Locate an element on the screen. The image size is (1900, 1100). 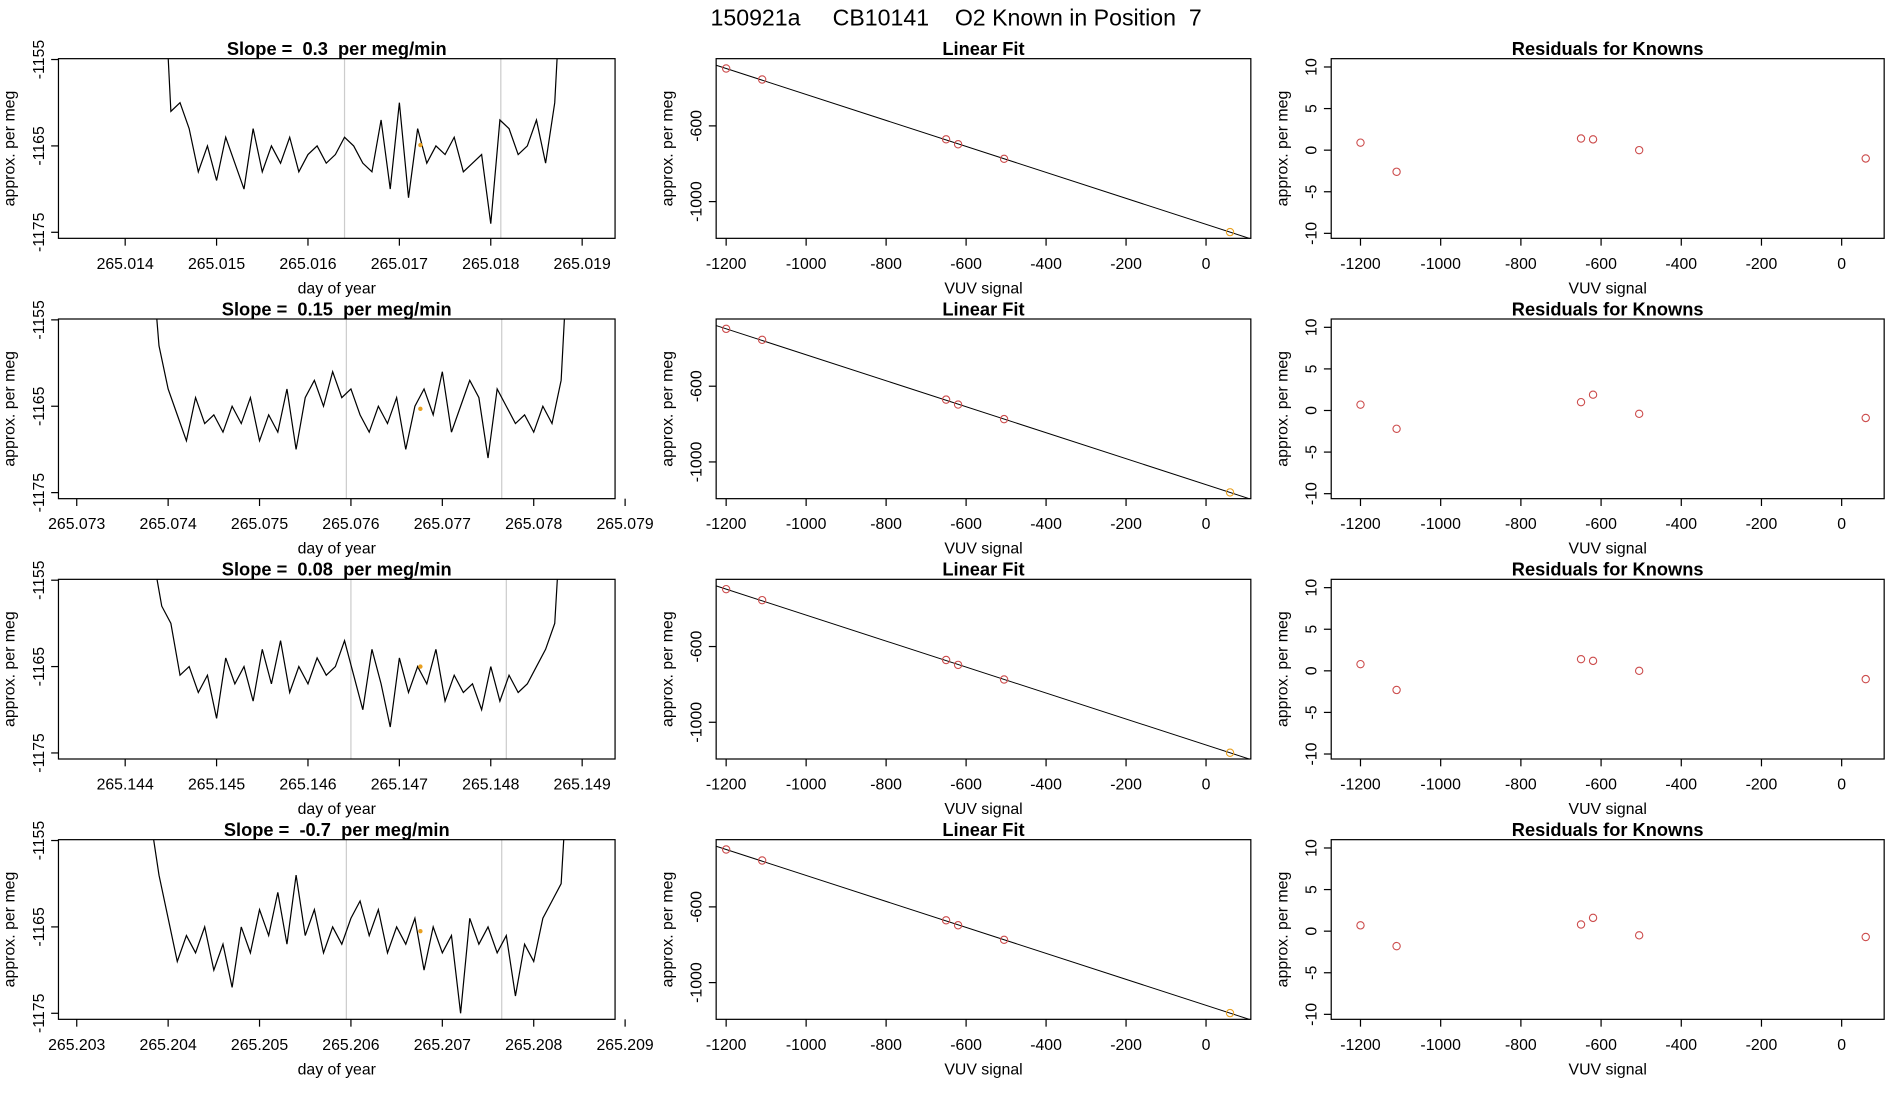
x-tick-label: 265.074 is located at coordinates (168, 524).